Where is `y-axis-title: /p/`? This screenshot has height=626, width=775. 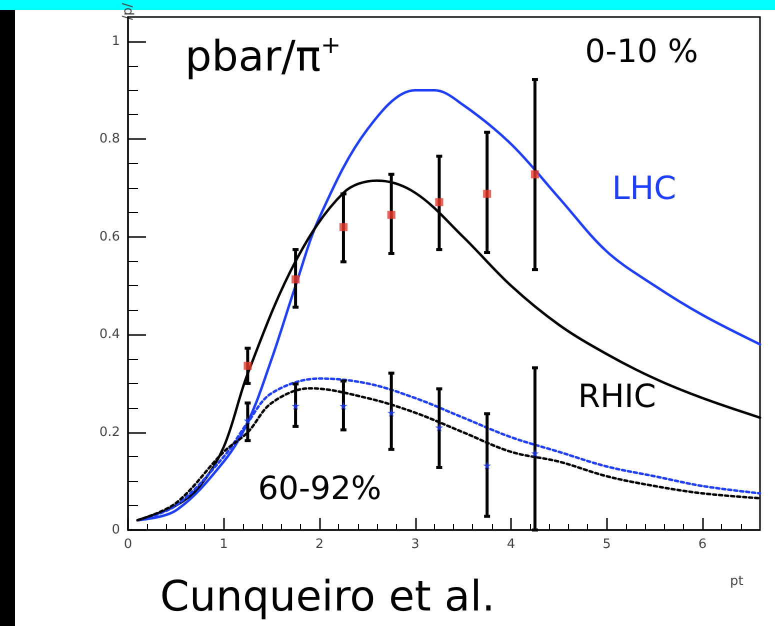 y-axis-title: /p/ is located at coordinates (128, 11).